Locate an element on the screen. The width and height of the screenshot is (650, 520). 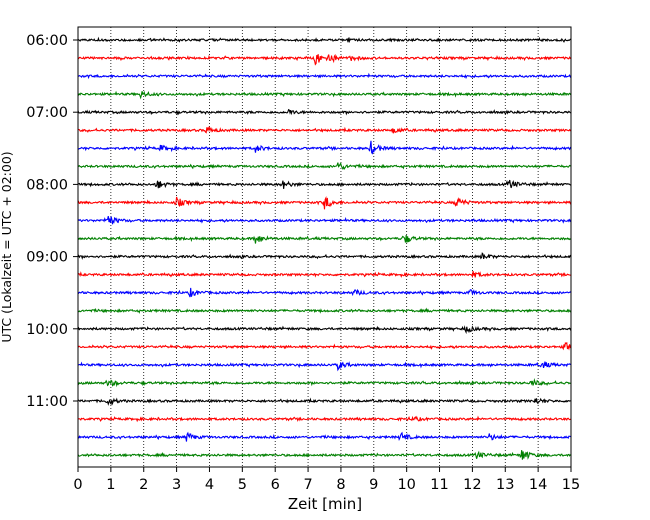
x-tick-label-7: 7 is located at coordinates (307, 485).